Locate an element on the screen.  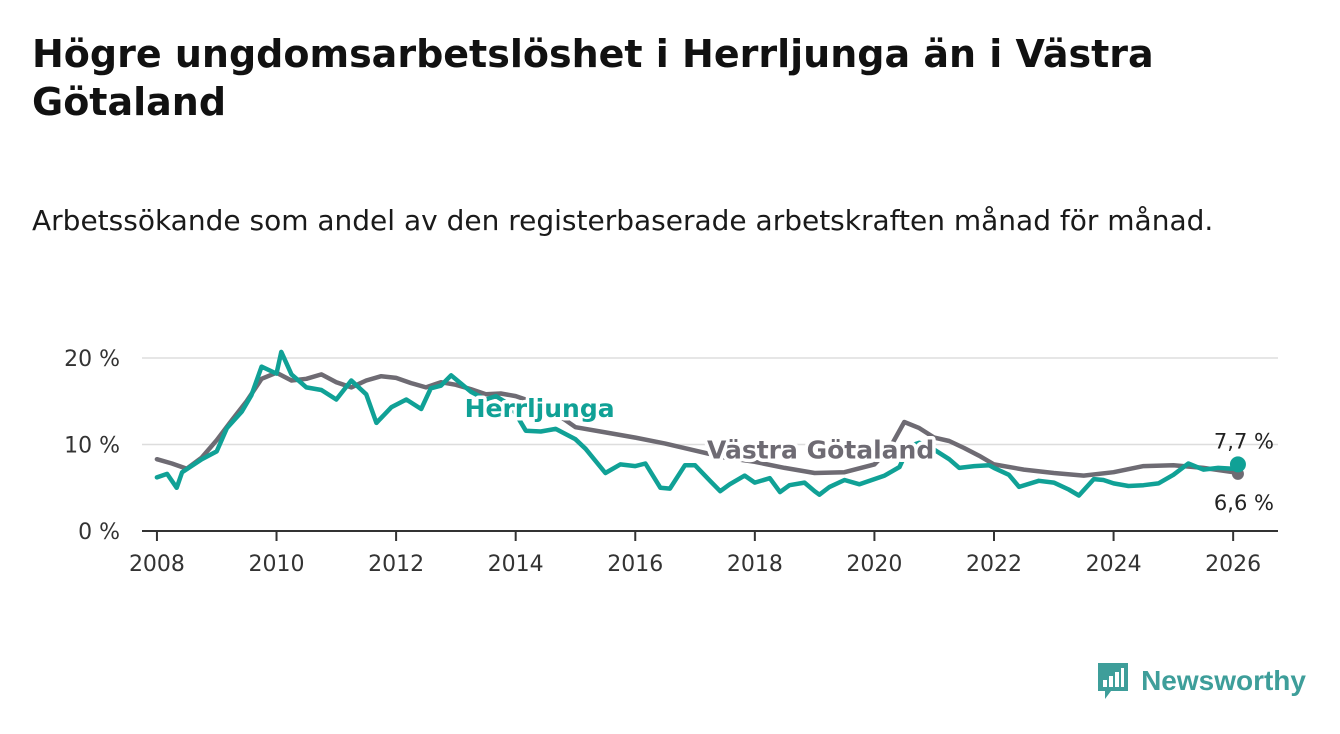
y-tick-label: 10 % is located at coordinates (92, 446).